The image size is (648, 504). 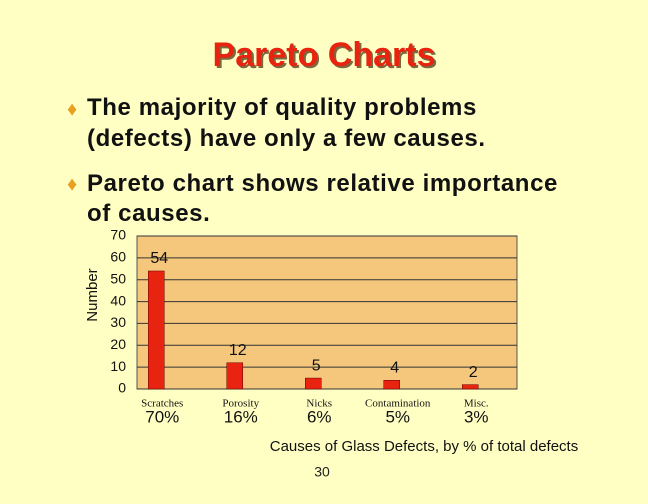 I want to click on value-label: 54, so click(x=159, y=258).